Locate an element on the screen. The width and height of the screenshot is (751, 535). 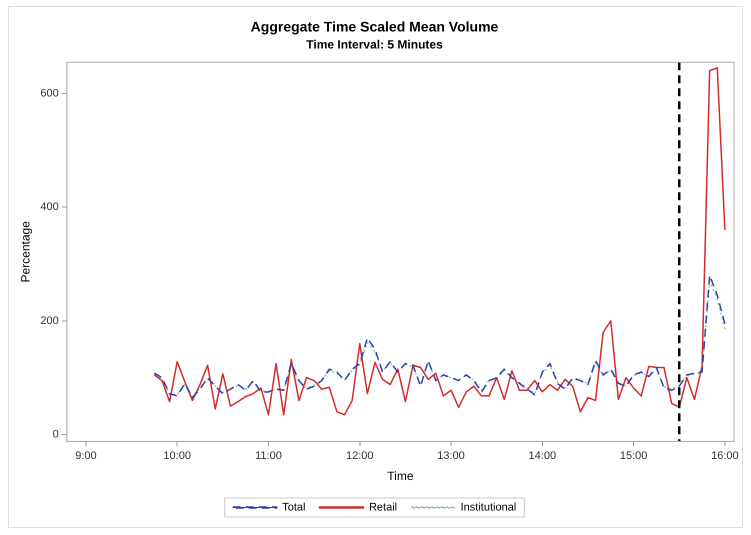
x-tick-label: 12:00 is located at coordinates (360, 456).